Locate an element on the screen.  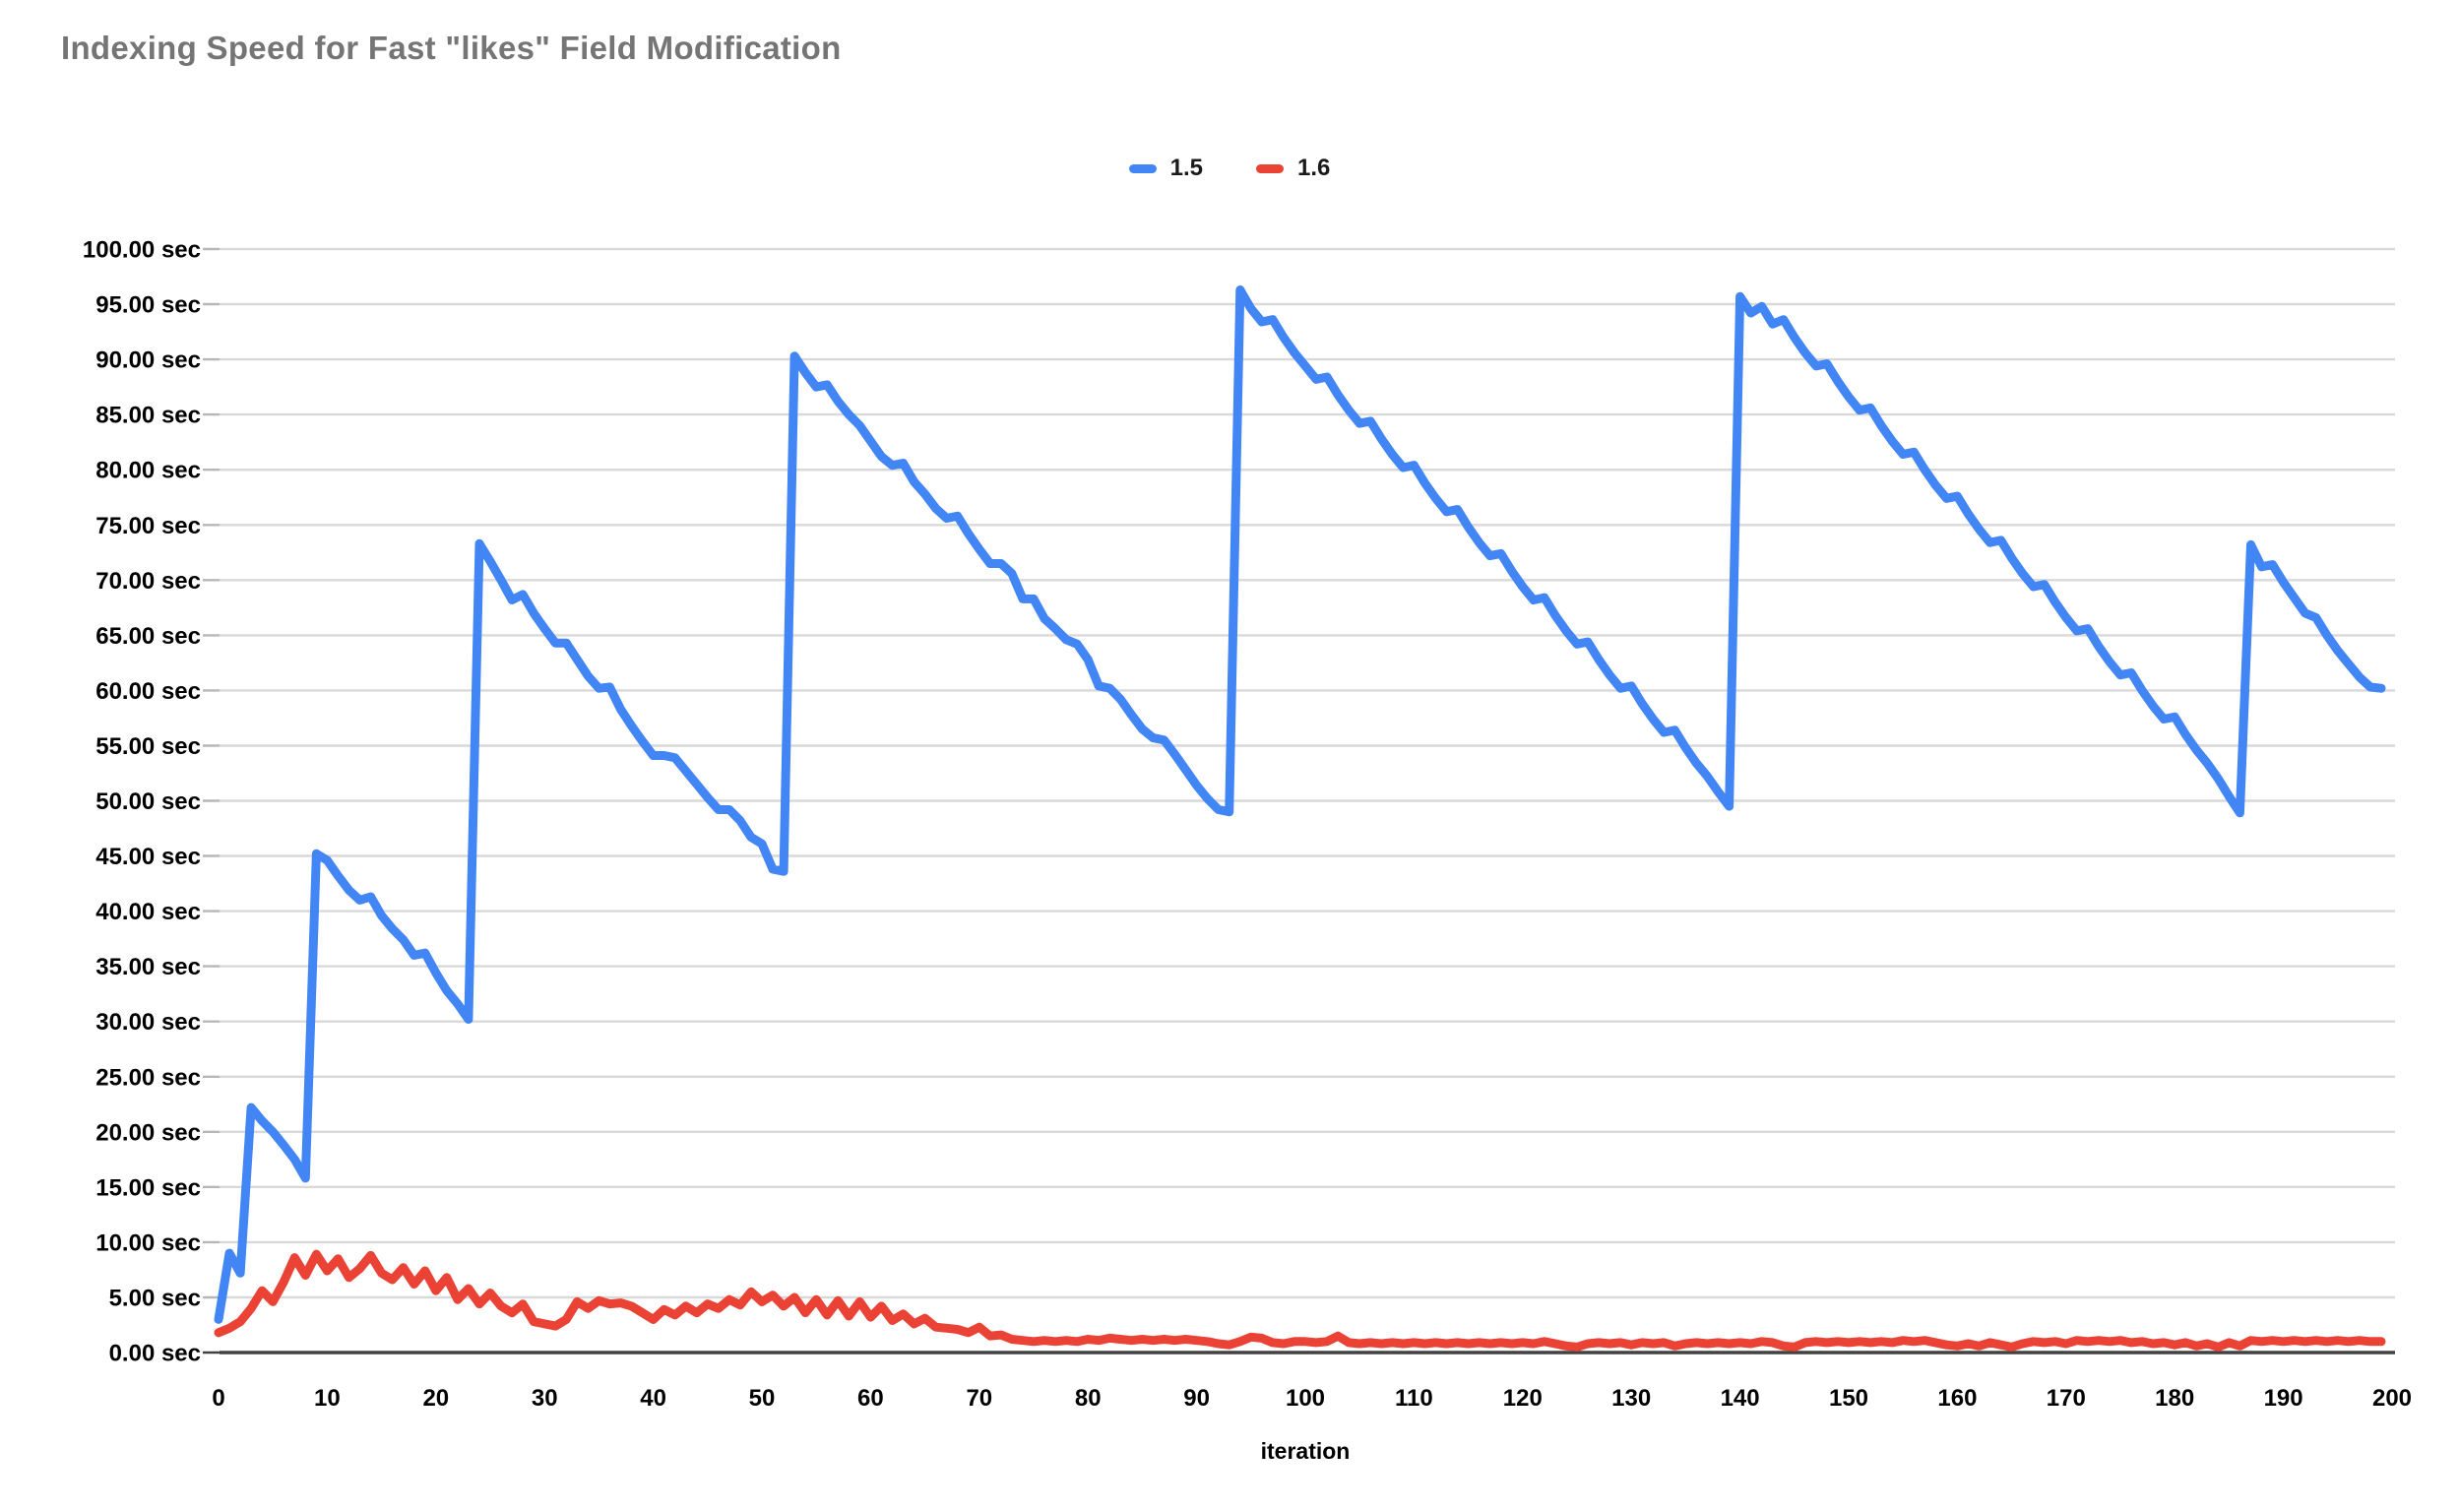
x-tick-label: 20 is located at coordinates (435, 1398).